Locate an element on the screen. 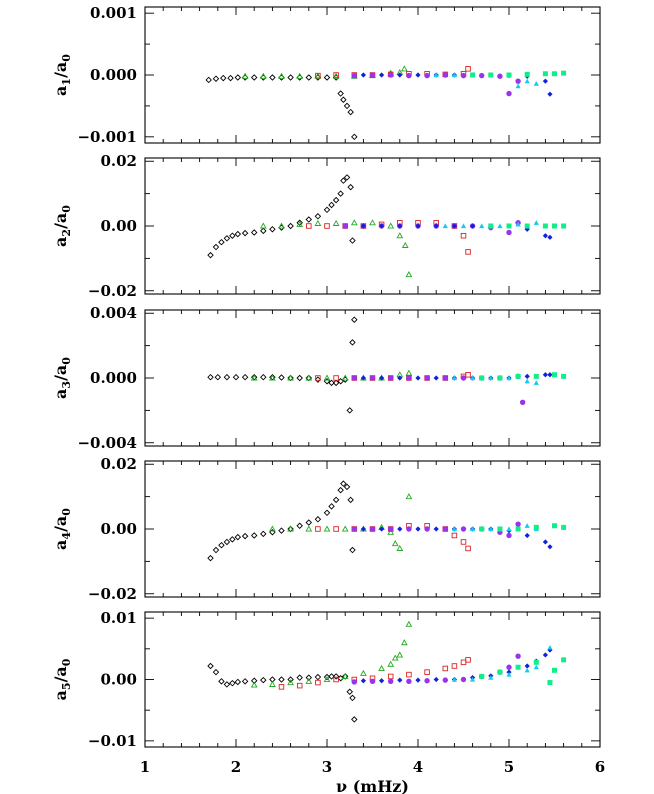 The width and height of the screenshot is (654, 794). y-tick-label: 0.001 is located at coordinates (113, 13).